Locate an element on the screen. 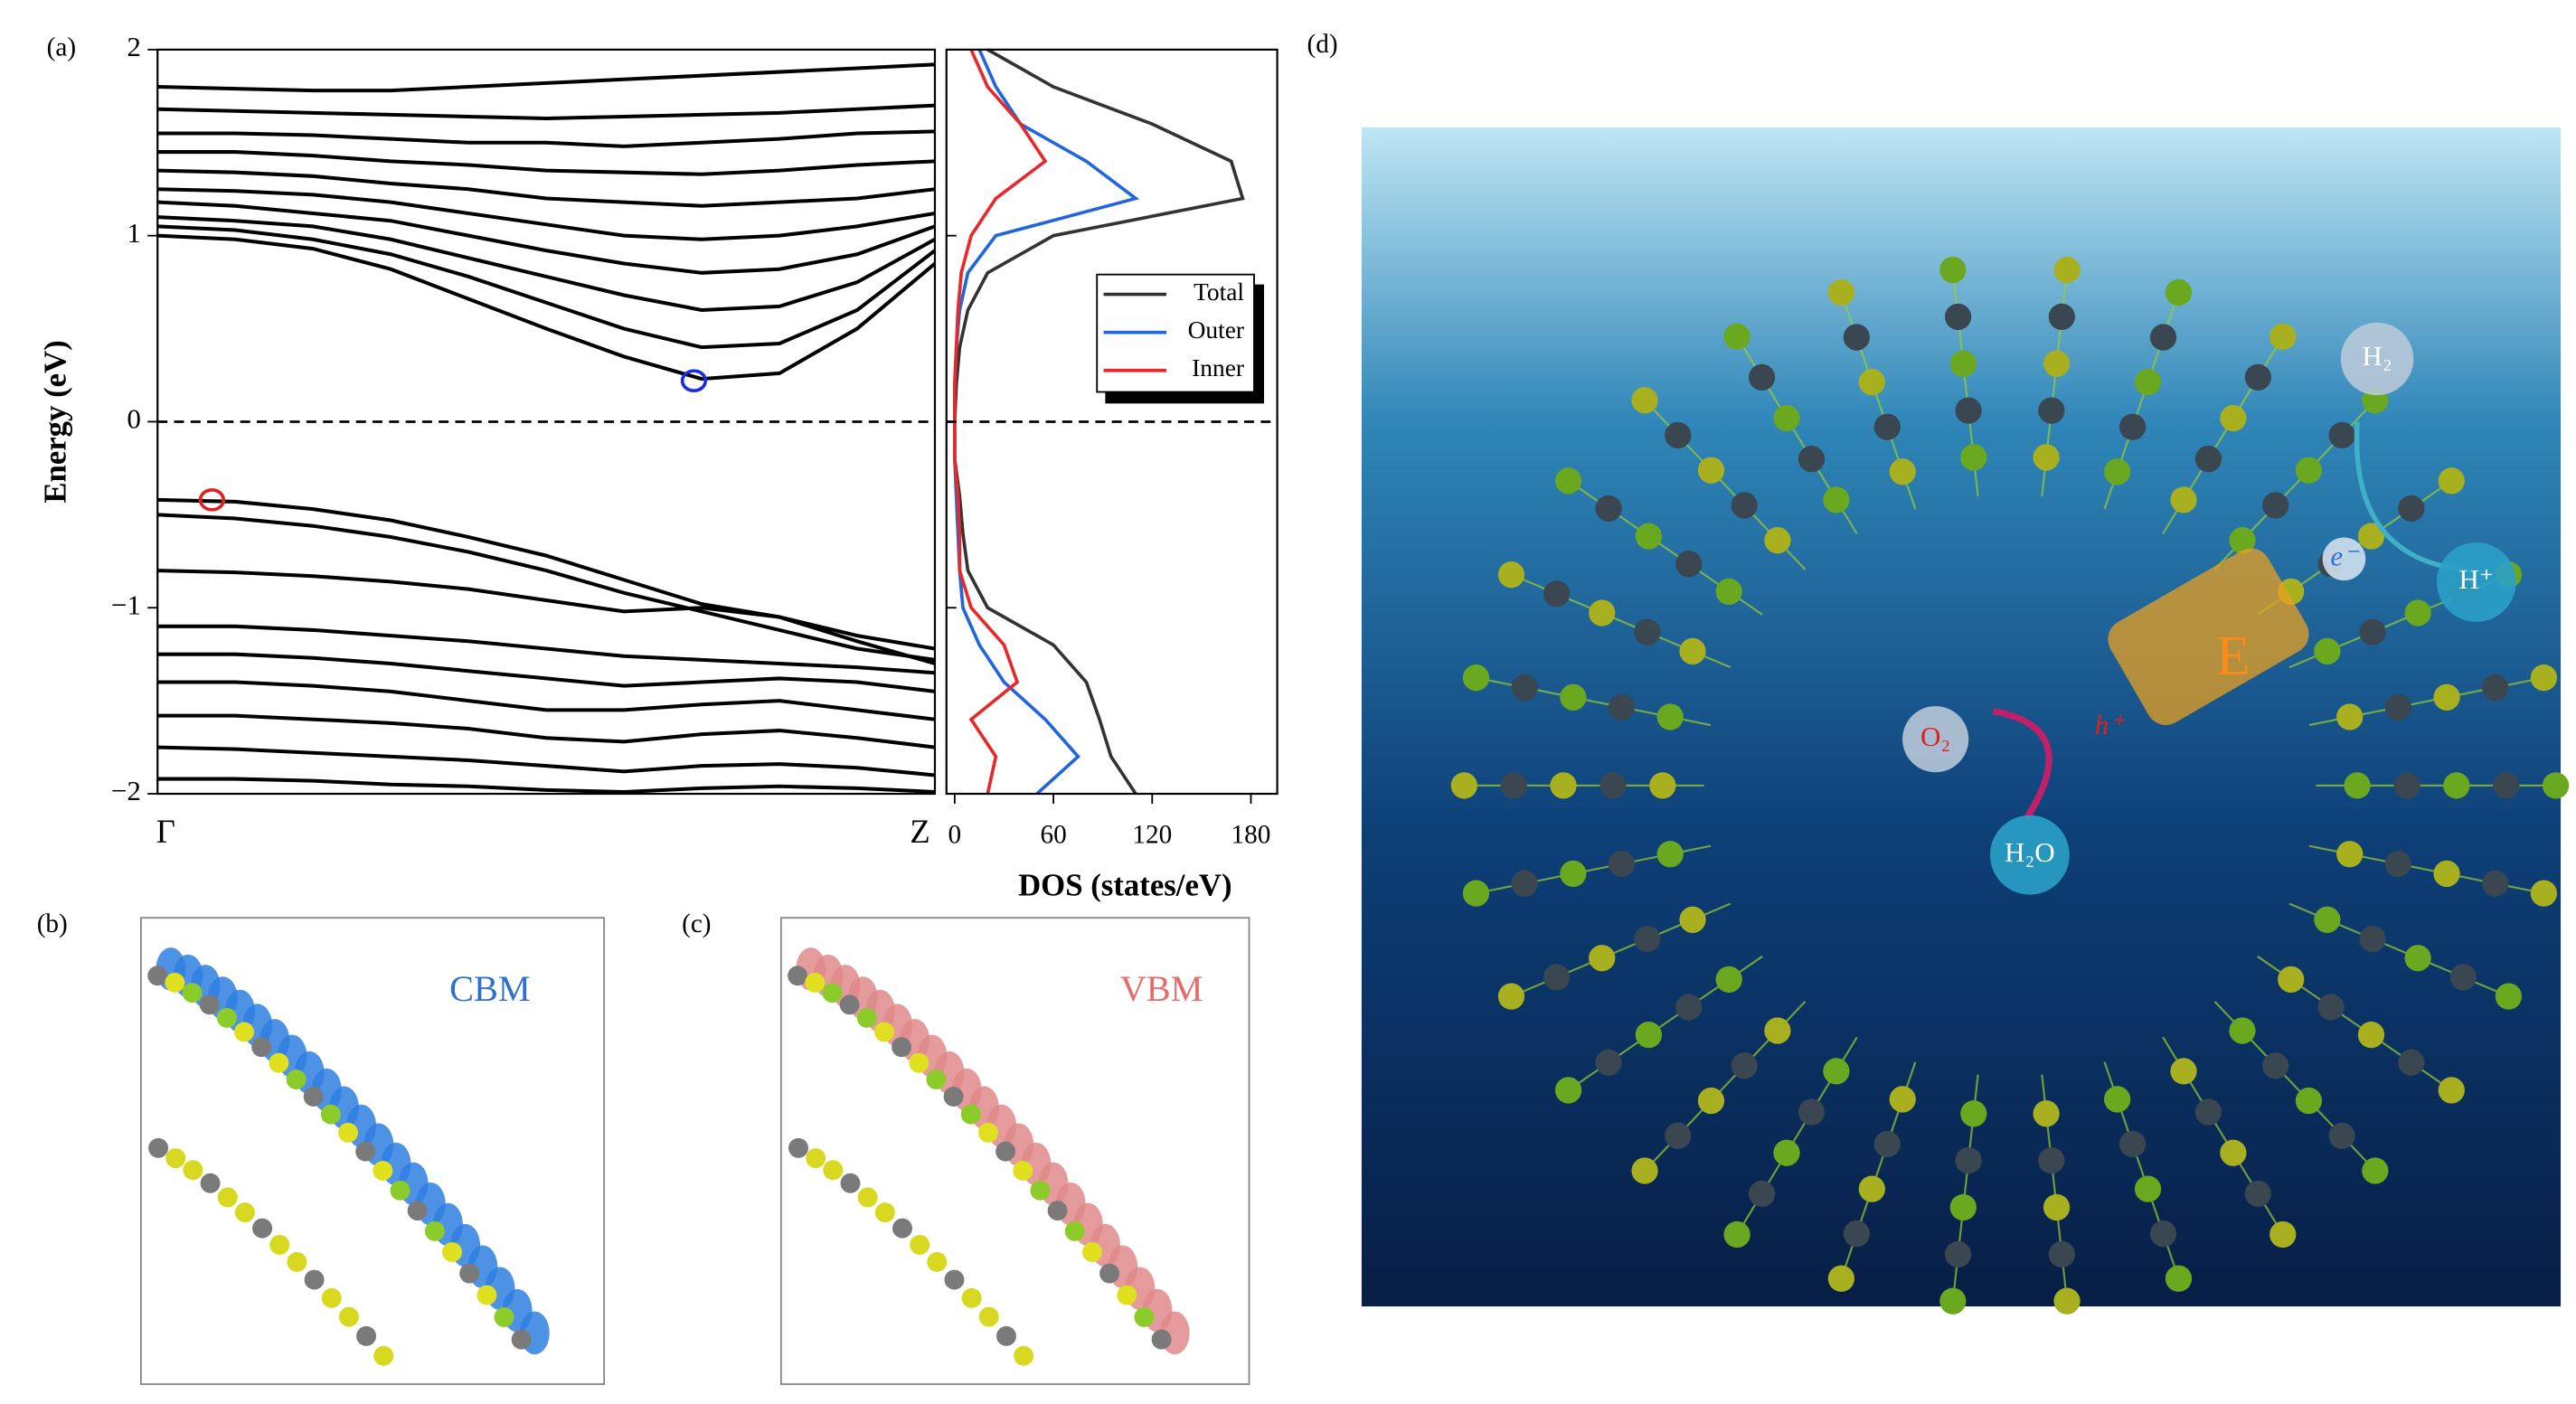 This screenshot has height=1404, width=2576. x-tick-label: Z is located at coordinates (920, 831).